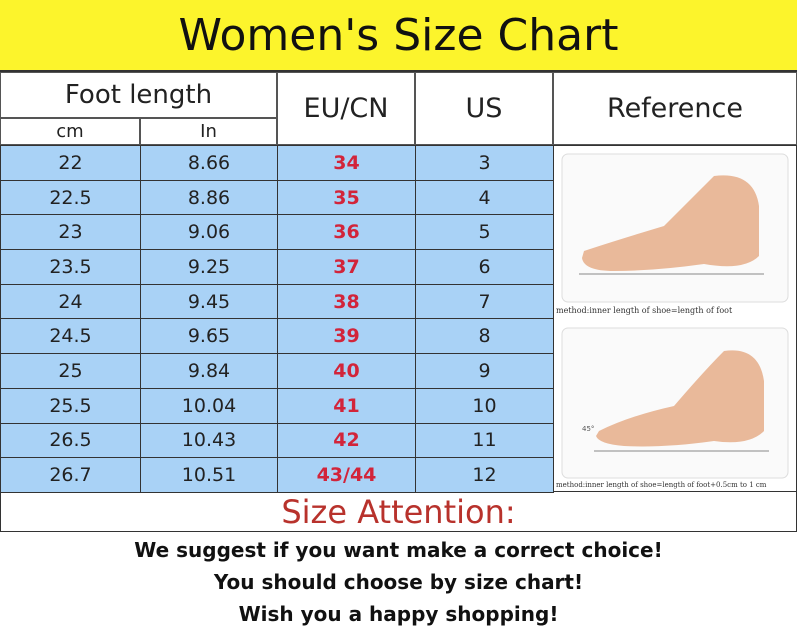 This screenshot has height=630, width=797. What do you see at coordinates (398, 614) in the screenshot?
I see `attention-line: Wish you a happy shopping!` at bounding box center [398, 614].